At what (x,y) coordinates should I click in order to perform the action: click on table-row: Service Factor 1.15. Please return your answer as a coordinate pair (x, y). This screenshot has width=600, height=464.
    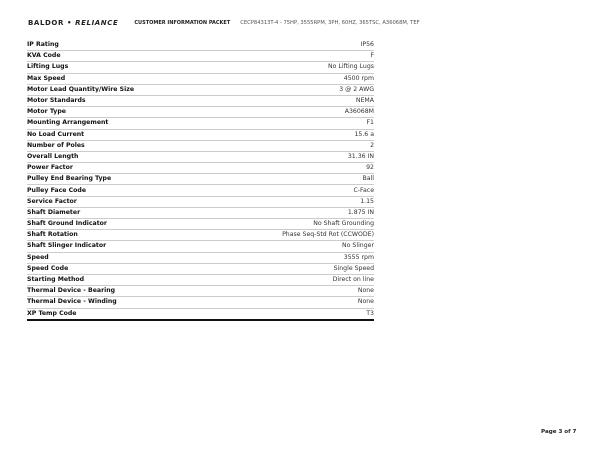
    Looking at the image, I should click on (200, 202).